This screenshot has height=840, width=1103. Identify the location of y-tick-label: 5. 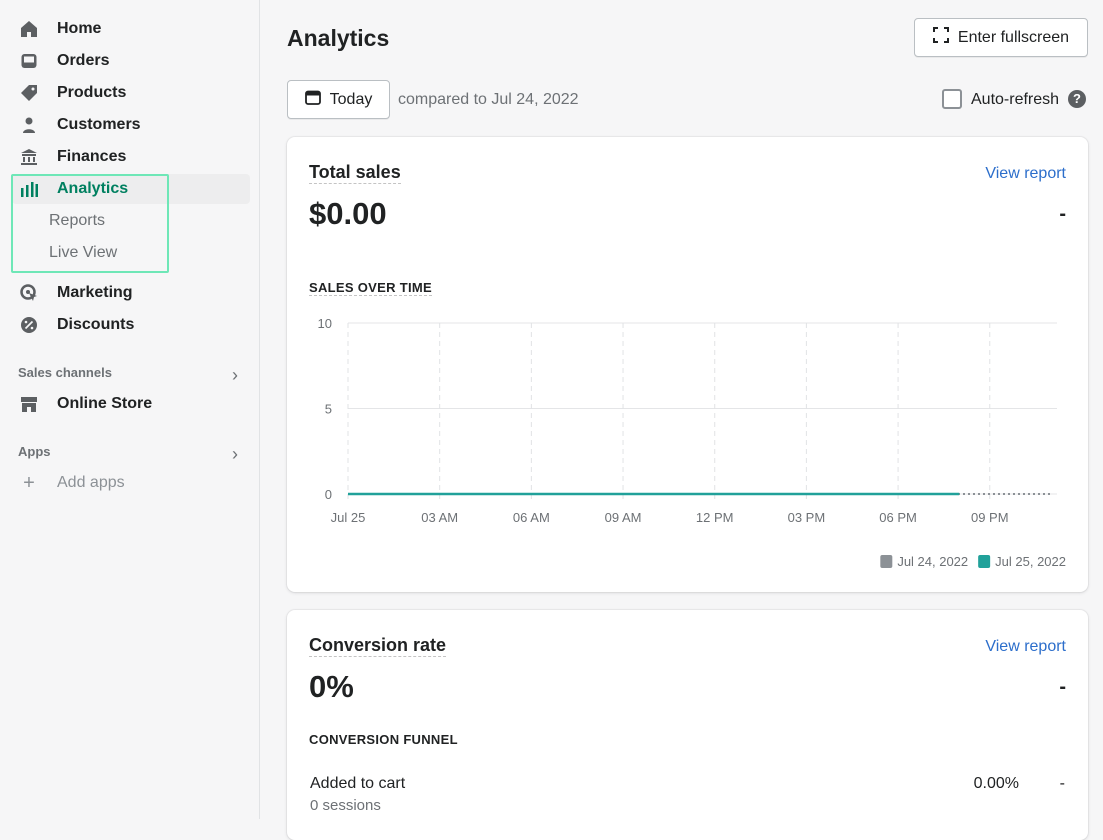
(328, 409).